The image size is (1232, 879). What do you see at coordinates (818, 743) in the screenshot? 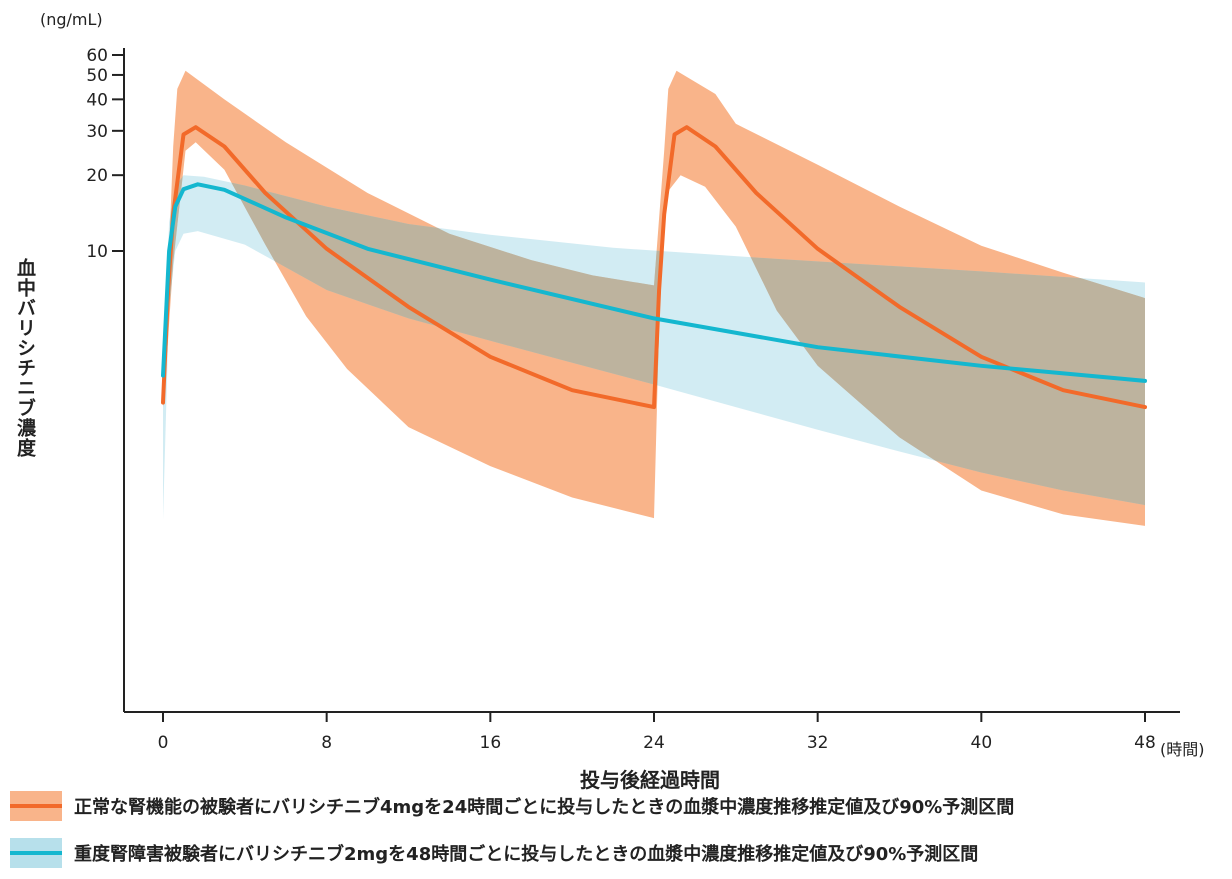
I see `x-tick-label: 32` at bounding box center [818, 743].